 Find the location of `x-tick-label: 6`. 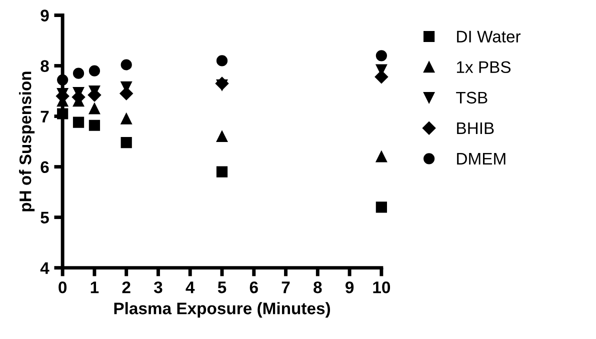

x-tick-label: 6 is located at coordinates (254, 287).